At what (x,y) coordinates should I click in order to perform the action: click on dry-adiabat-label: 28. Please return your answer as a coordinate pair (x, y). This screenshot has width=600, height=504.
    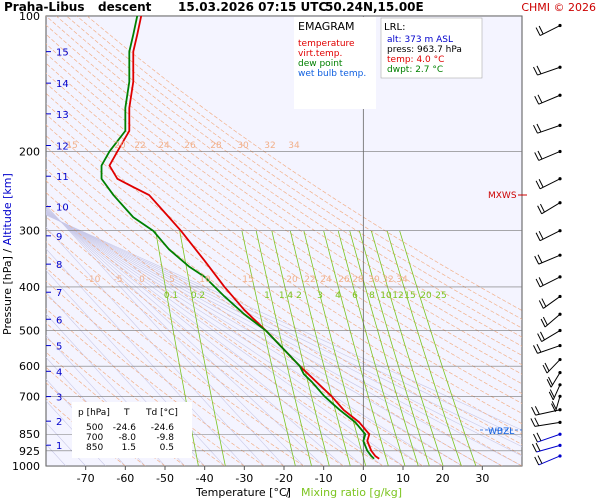
    Looking at the image, I should click on (216, 146).